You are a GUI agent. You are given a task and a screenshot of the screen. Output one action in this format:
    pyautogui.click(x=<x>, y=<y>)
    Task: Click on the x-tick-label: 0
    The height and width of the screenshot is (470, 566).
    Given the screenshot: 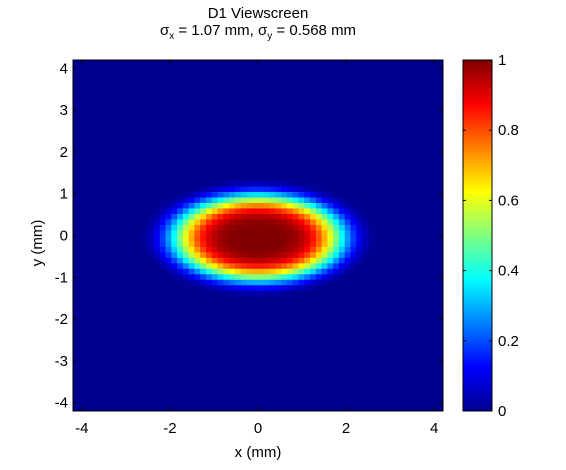 What is the action you would take?
    pyautogui.click(x=258, y=428)
    